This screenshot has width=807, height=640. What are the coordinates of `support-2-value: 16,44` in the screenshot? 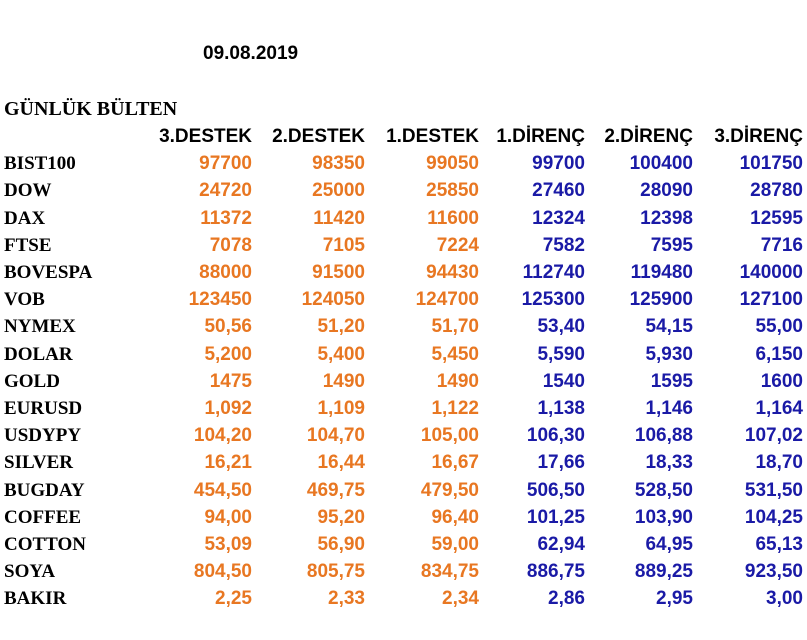 It's located at (341, 463).